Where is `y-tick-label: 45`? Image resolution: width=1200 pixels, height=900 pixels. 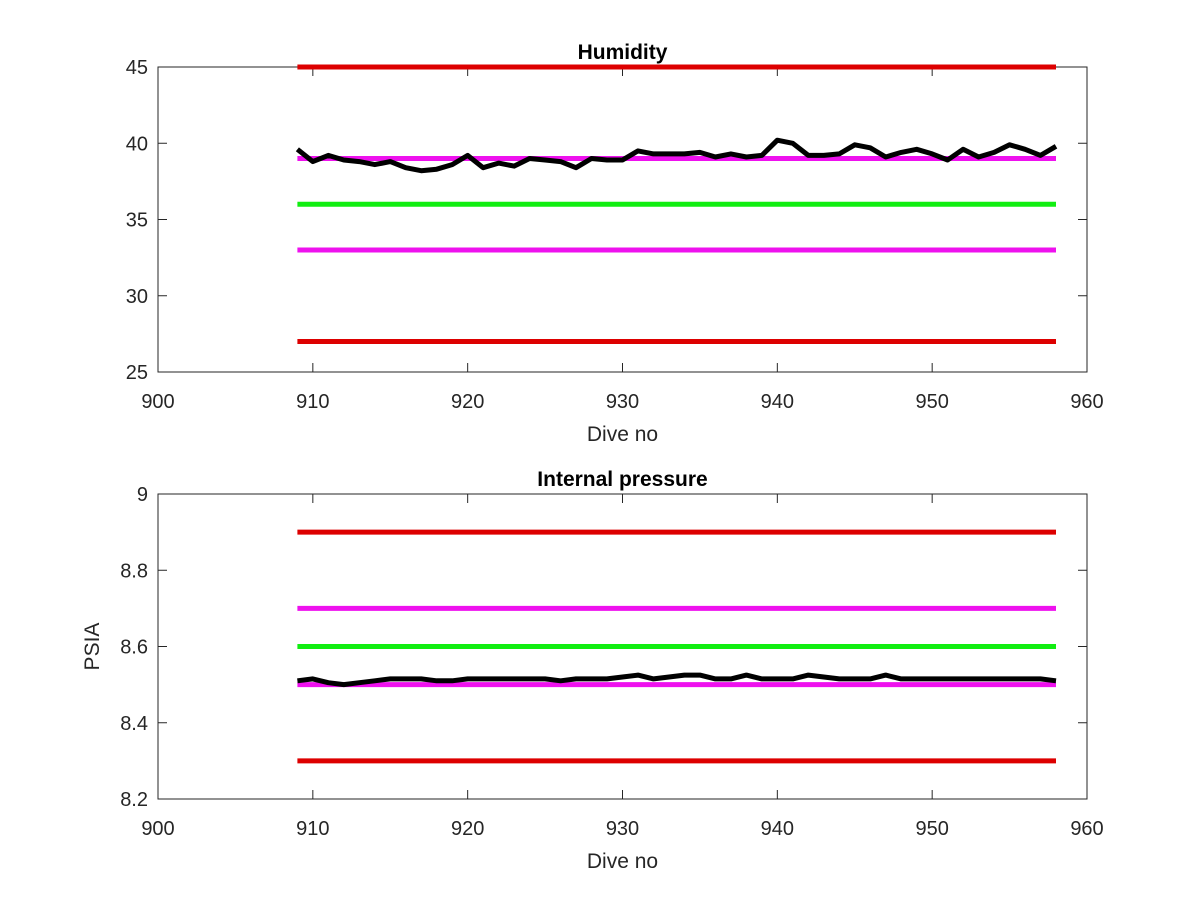 y-tick-label: 45 is located at coordinates (137, 68).